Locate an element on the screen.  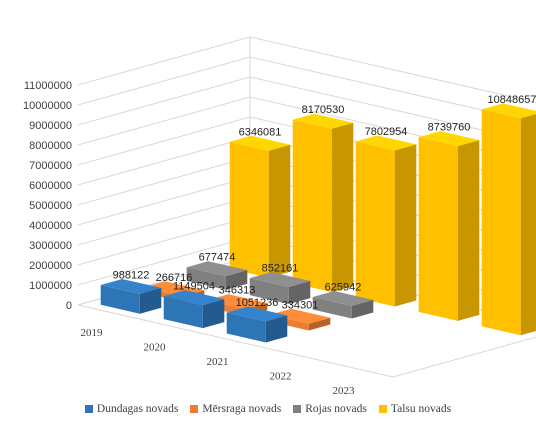
legend-label: Talsu novads is located at coordinates (421, 409).